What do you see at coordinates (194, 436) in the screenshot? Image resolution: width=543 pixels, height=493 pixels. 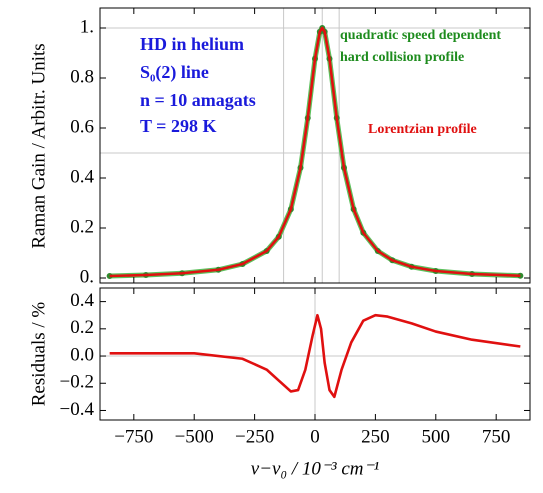 I see `x-tick-label: −500` at bounding box center [194, 436].